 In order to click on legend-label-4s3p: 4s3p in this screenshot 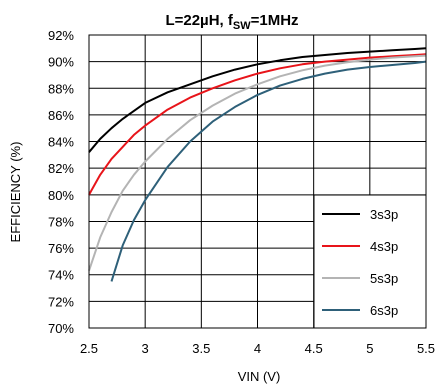, I will do `click(384, 246)`.